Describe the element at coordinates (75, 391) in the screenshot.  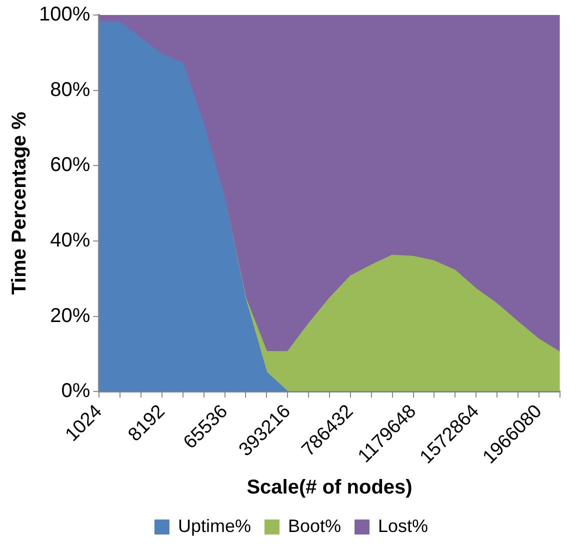
I see `y-tick-label: 0%` at that location.